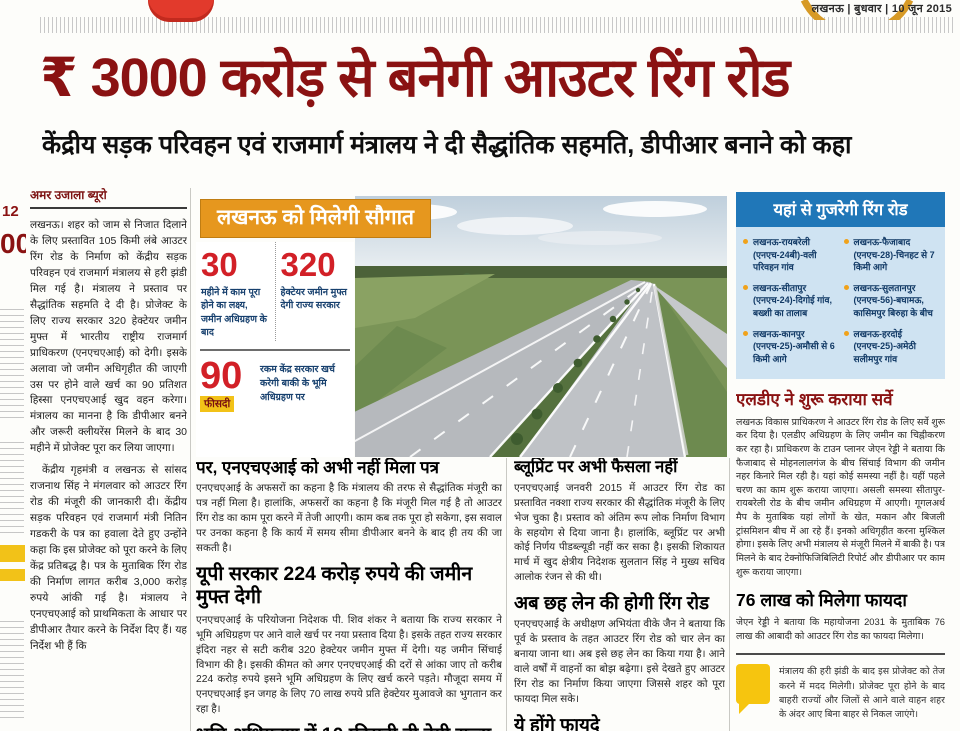 The width and height of the screenshot is (960, 731). I want to click on stat-320-hectare: 320 हेक्टेयर जमीन मुफ्त देगी राज्य सरकार, so click(315, 291).